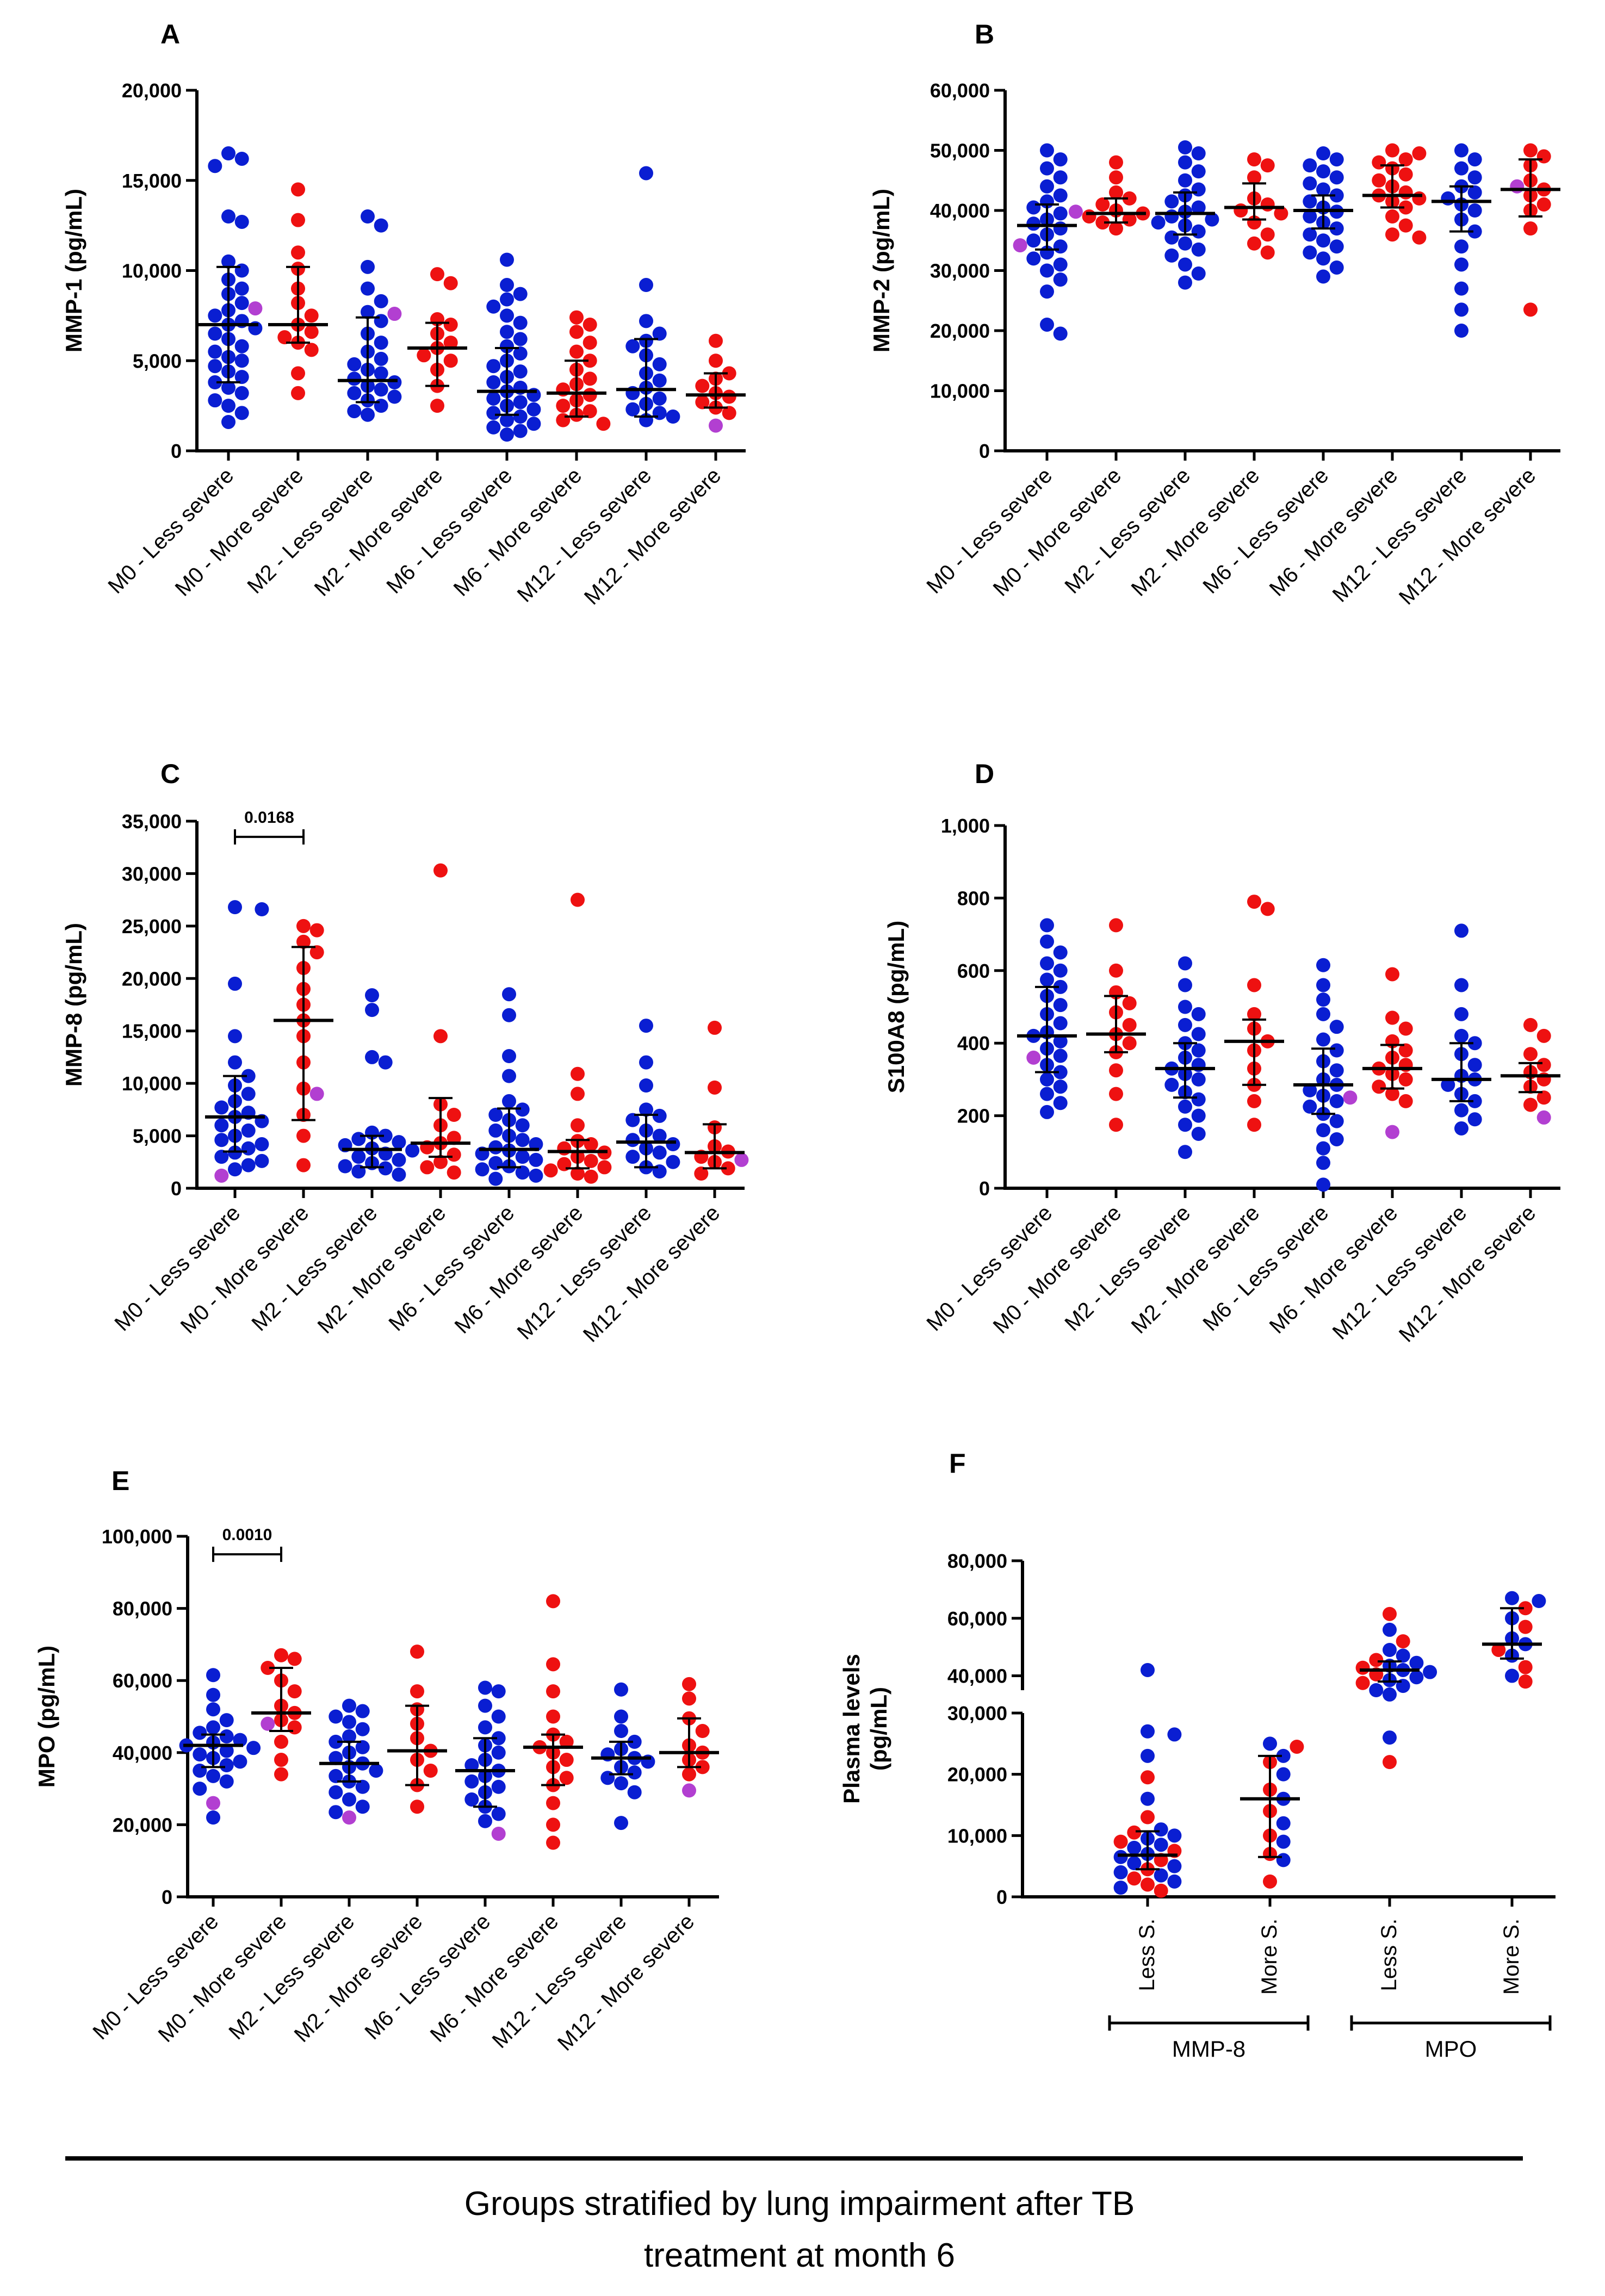  I want to click on x-category-label: M6 - More severe, so click(494, 1978).